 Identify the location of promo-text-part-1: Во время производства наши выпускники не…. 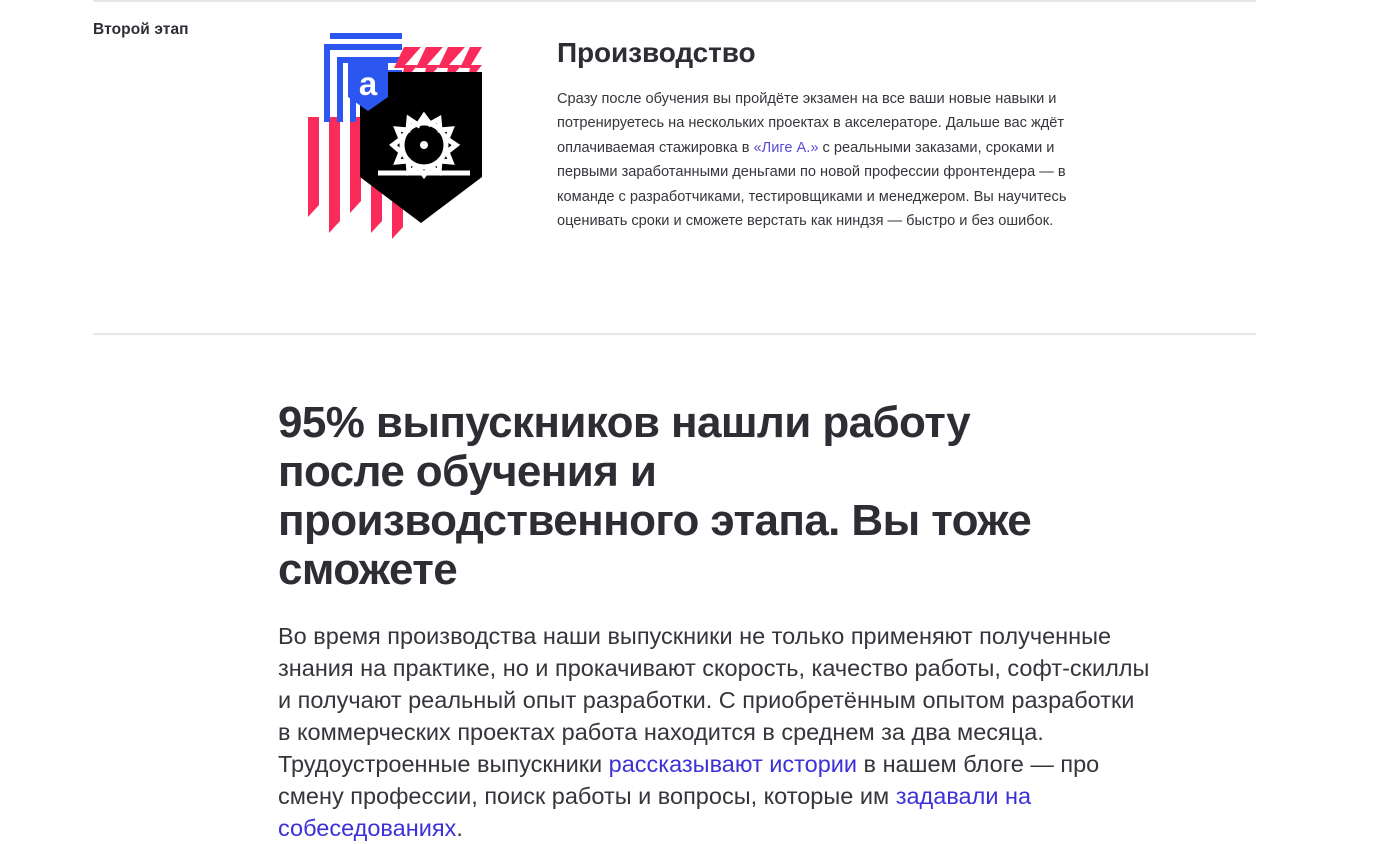
(714, 700).